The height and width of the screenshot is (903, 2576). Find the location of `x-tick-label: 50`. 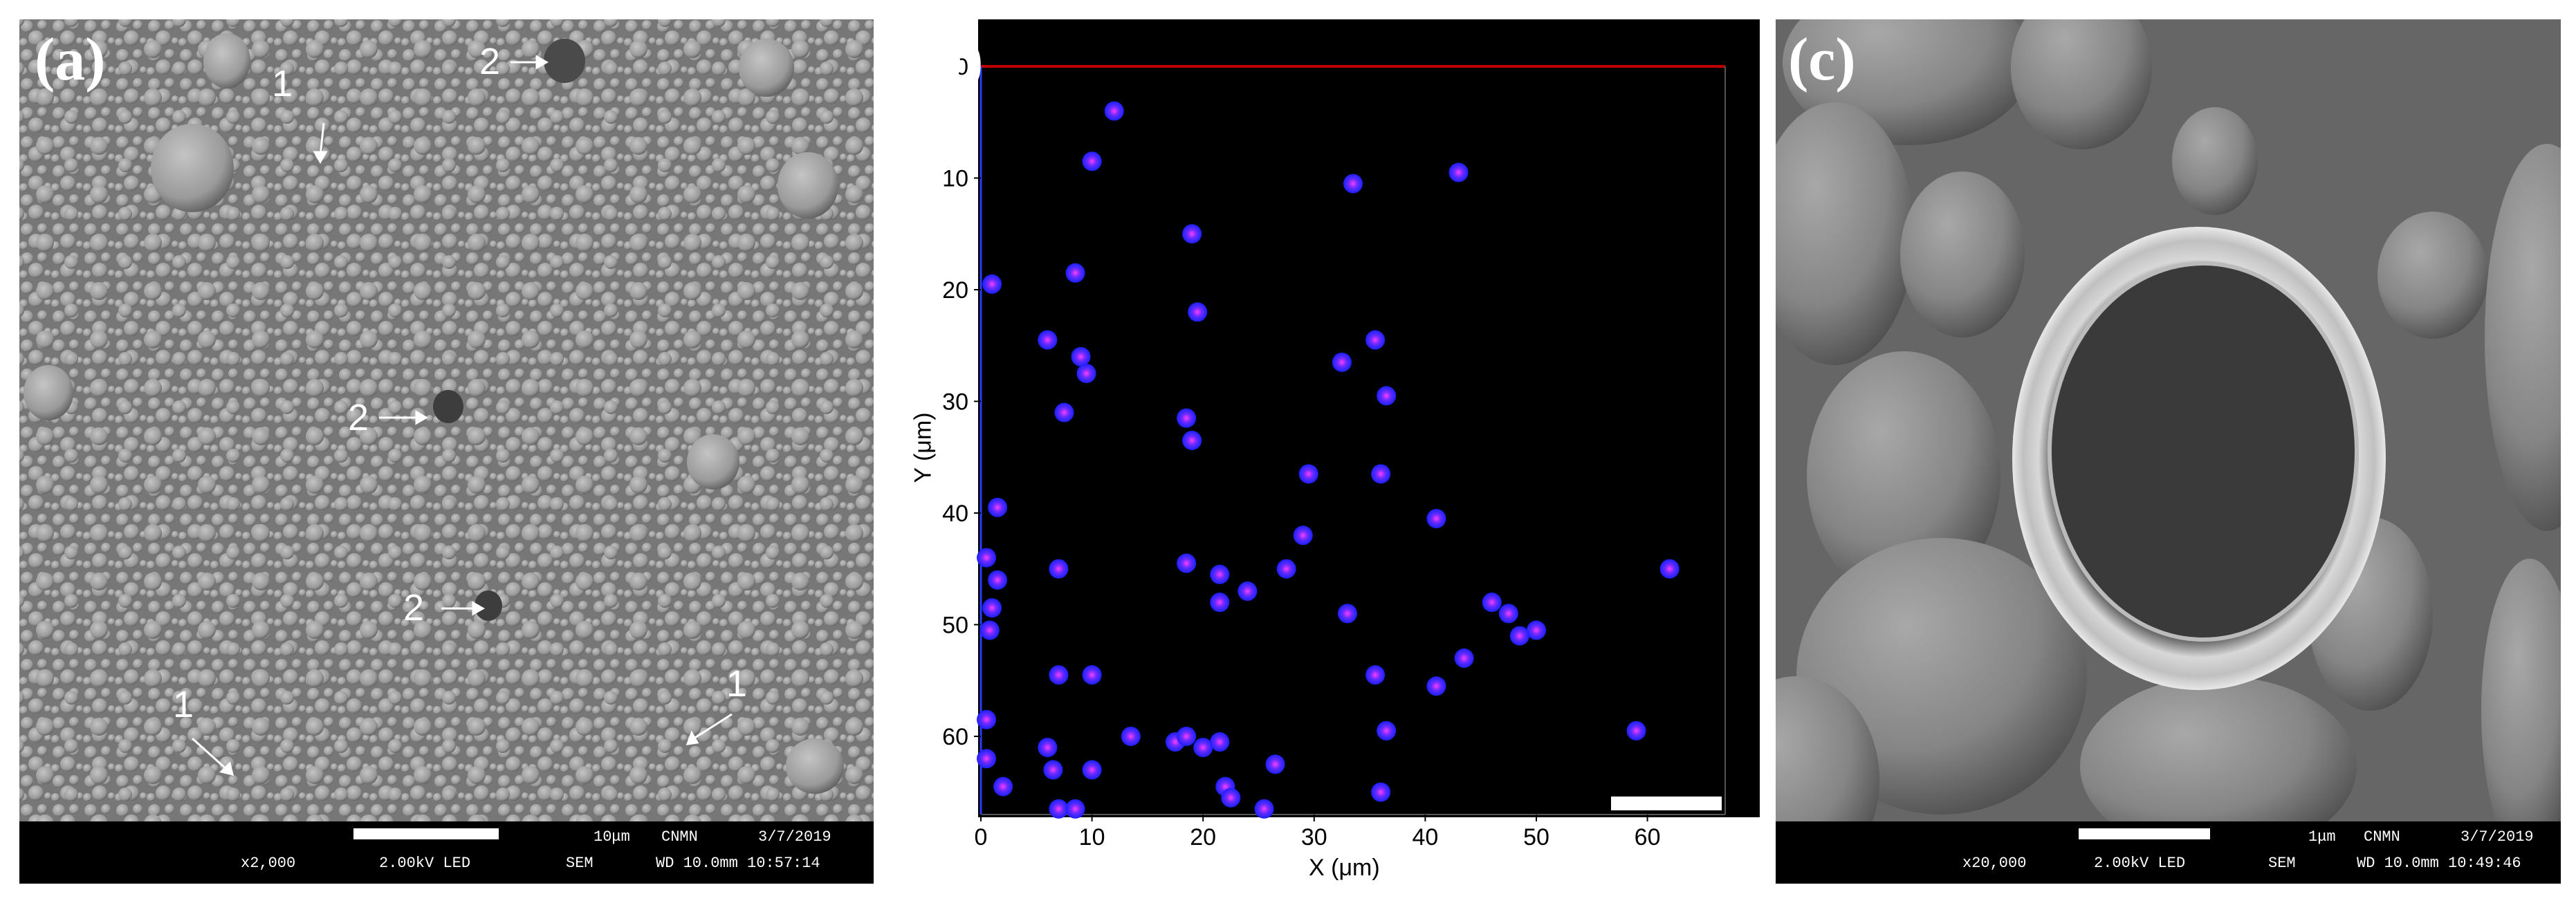

x-tick-label: 50 is located at coordinates (1536, 837).